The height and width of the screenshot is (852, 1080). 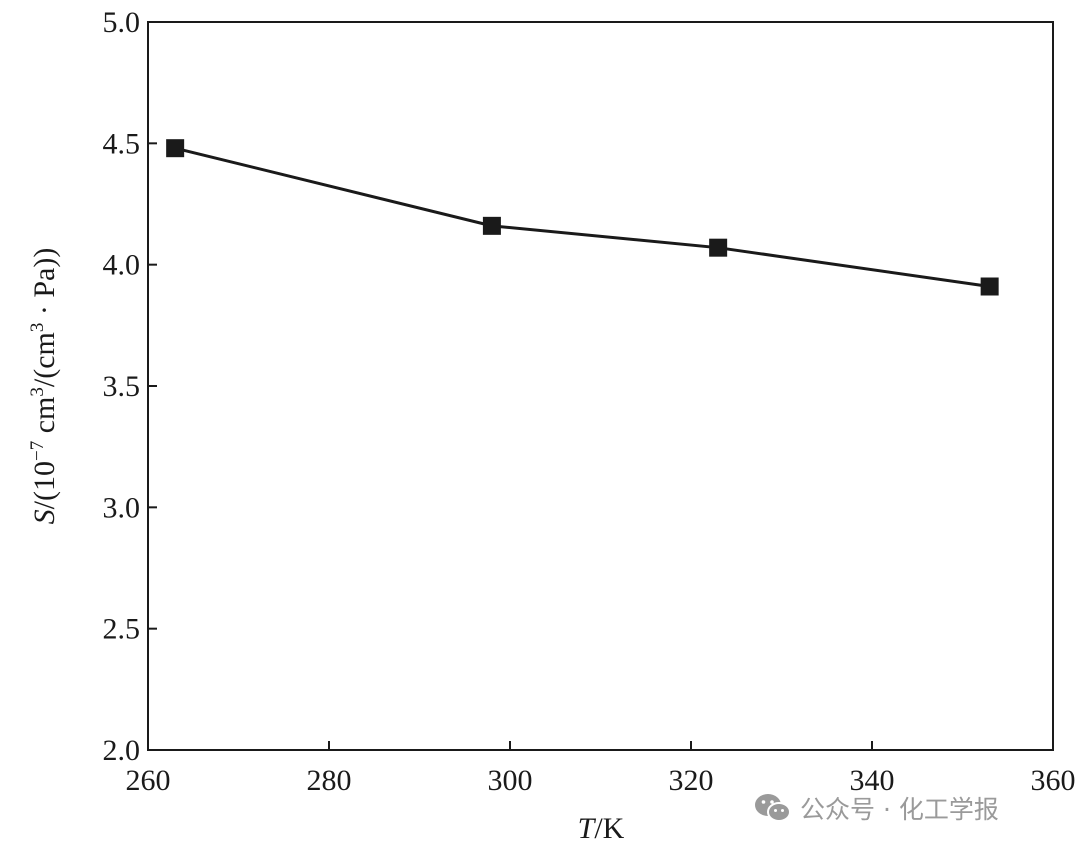 I want to click on wechat-icon, so click(x=773, y=808).